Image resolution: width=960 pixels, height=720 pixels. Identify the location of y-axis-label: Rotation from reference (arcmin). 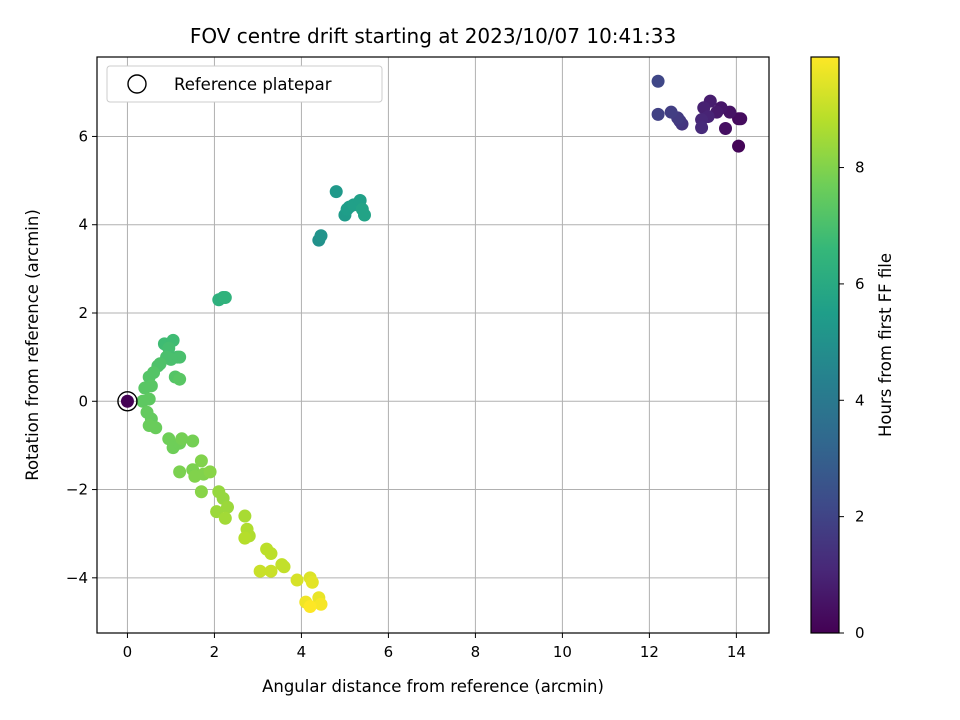
(32, 345).